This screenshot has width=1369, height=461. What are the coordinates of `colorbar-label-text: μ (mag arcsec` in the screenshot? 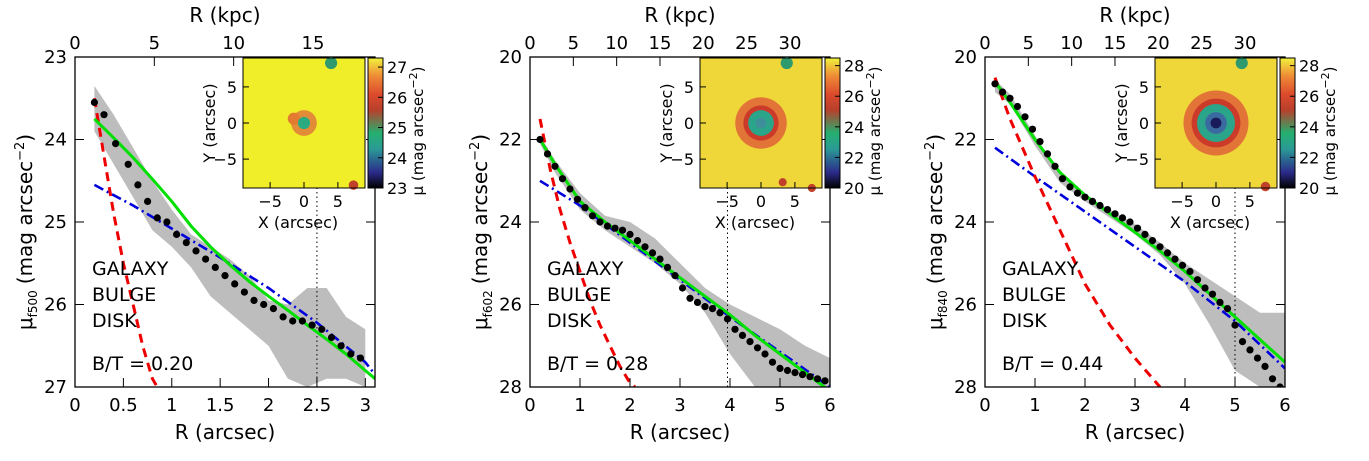 It's located at (1330, 142).